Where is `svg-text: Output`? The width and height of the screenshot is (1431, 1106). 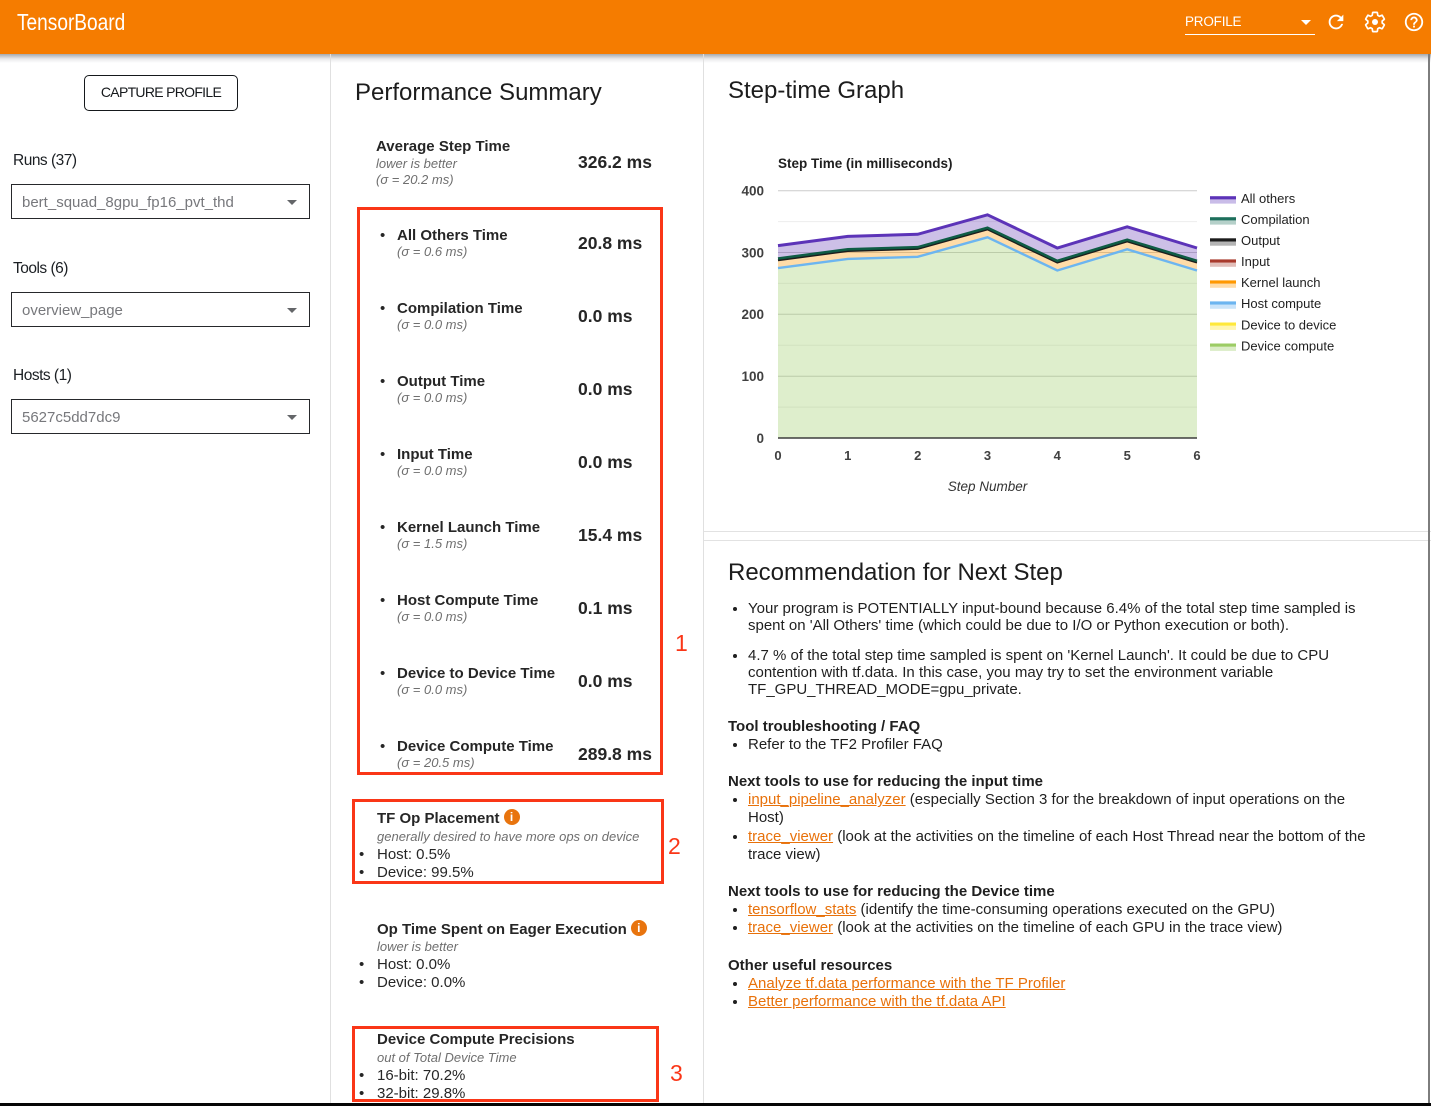
svg-text: Output is located at coordinates (1260, 240).